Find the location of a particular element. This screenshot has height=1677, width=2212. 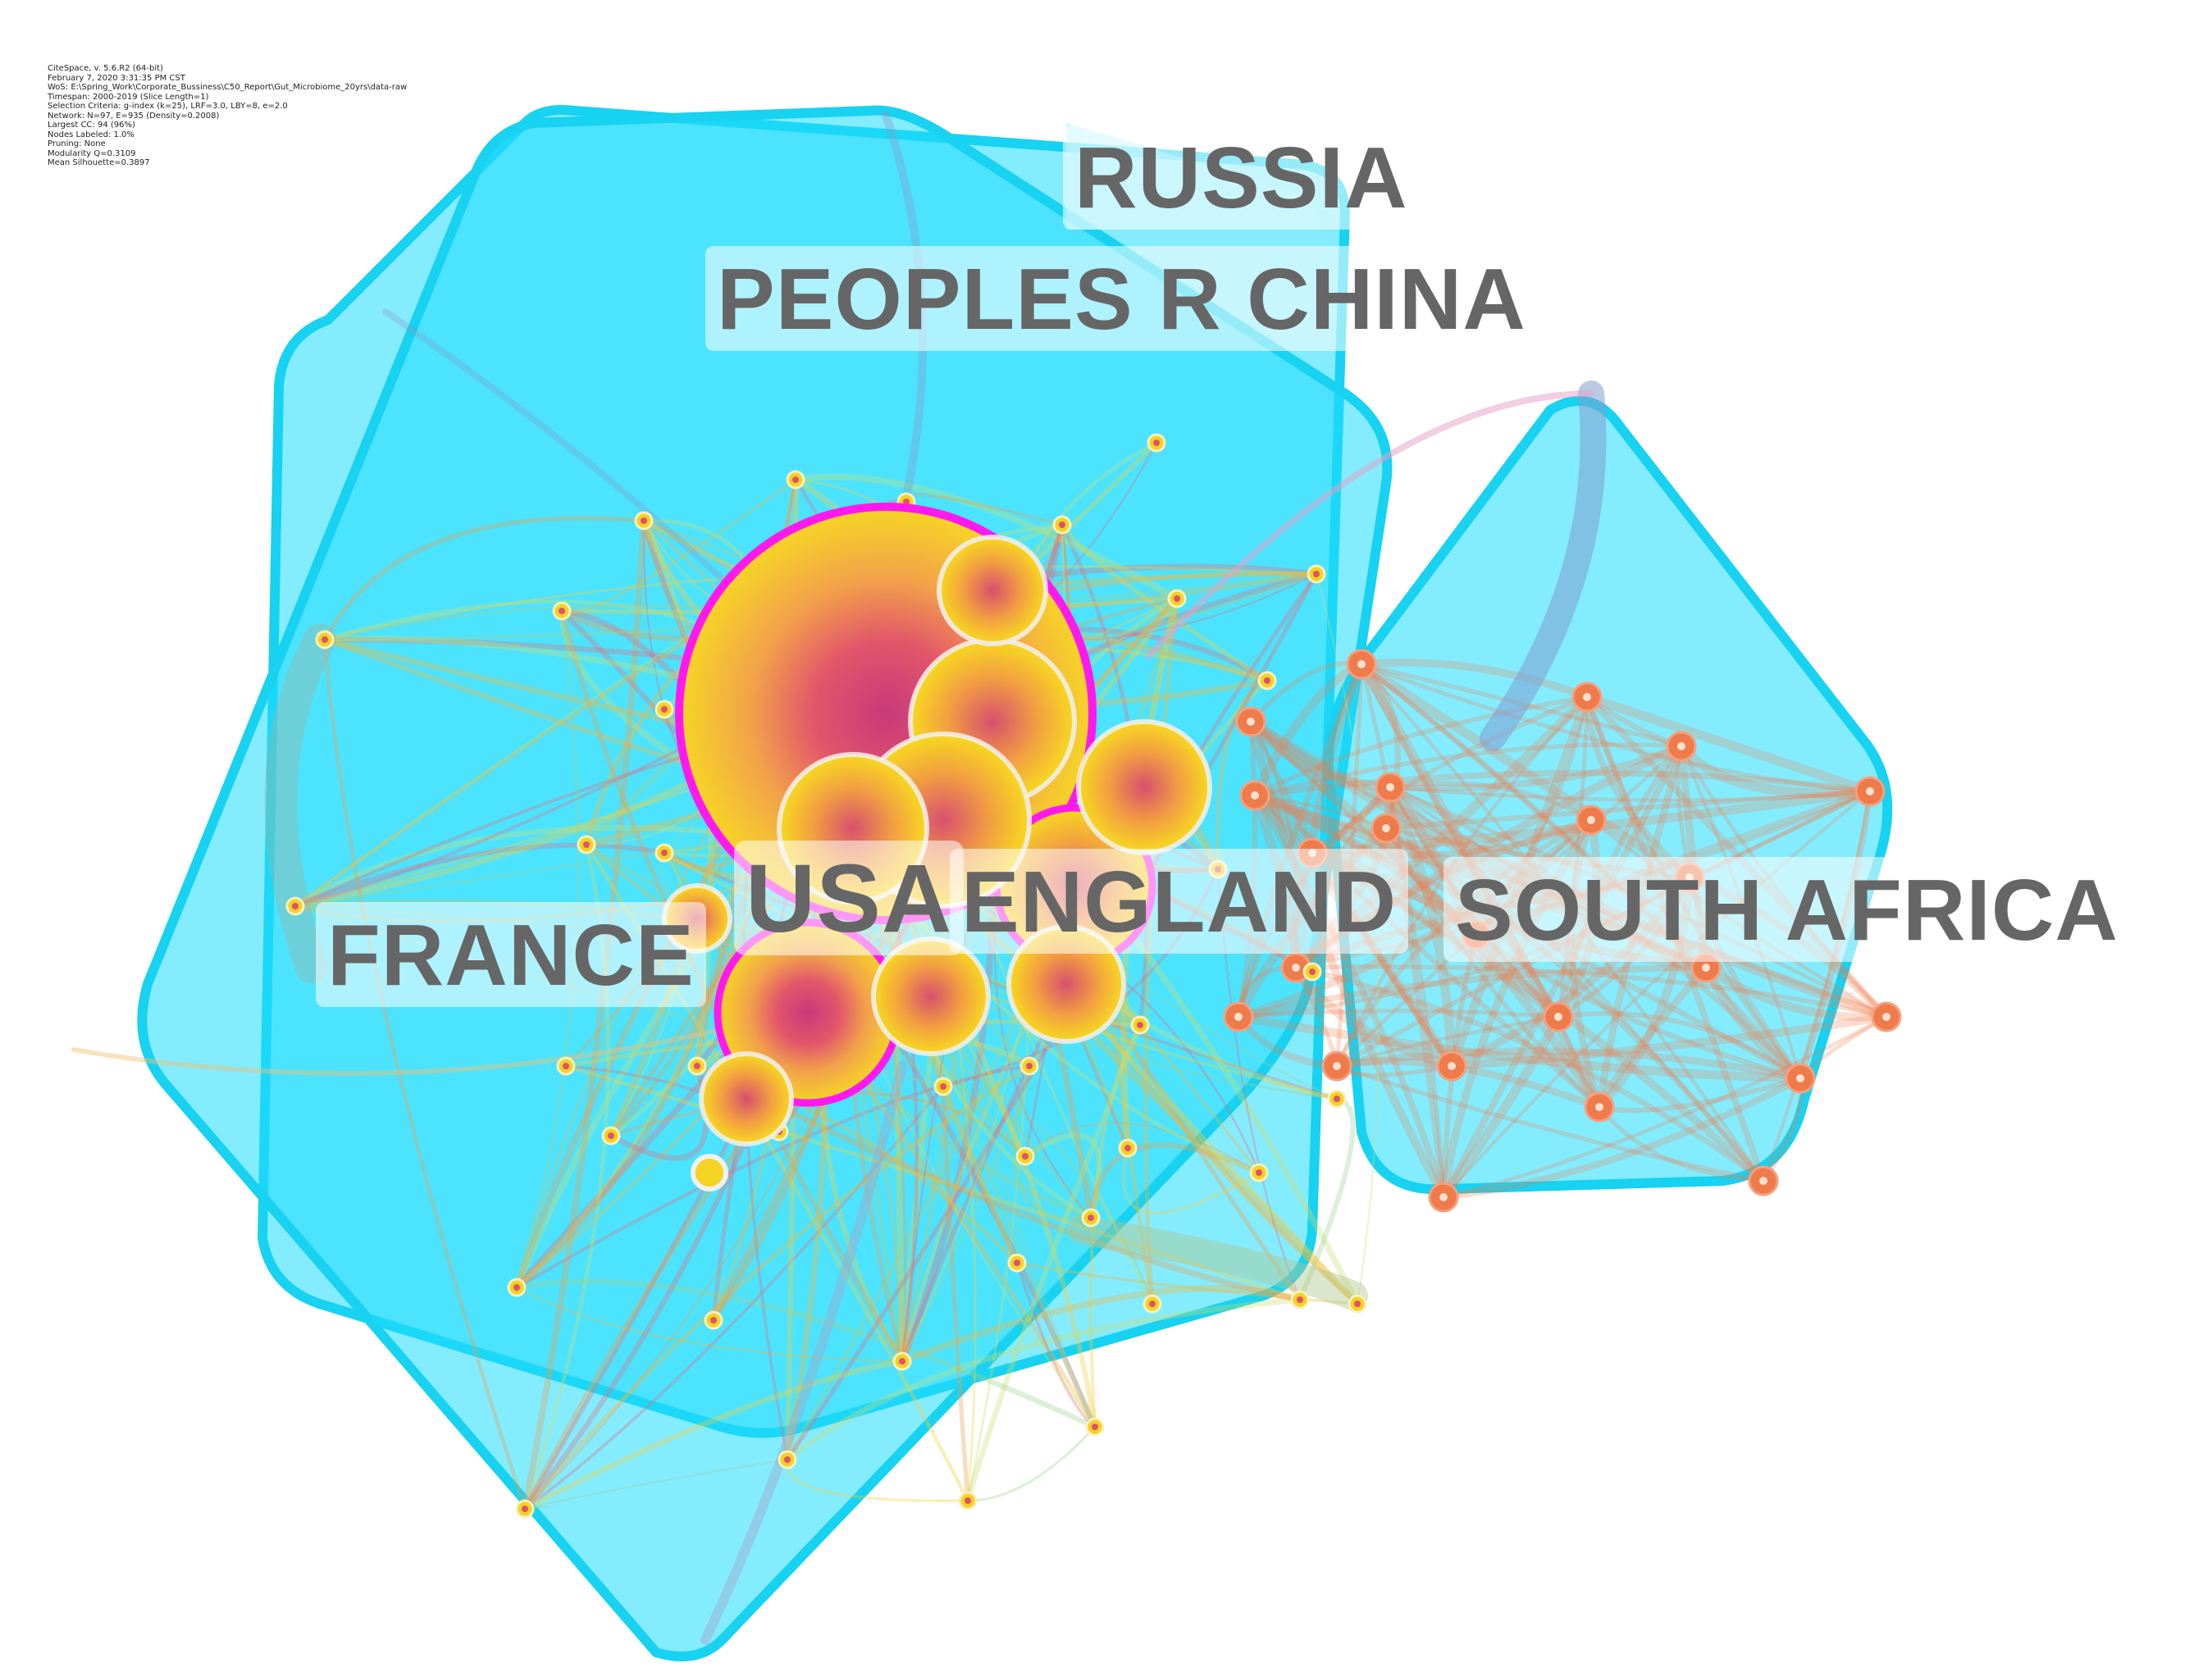

label-south-africa: SOUTH AFRICA is located at coordinates (1787, 909).